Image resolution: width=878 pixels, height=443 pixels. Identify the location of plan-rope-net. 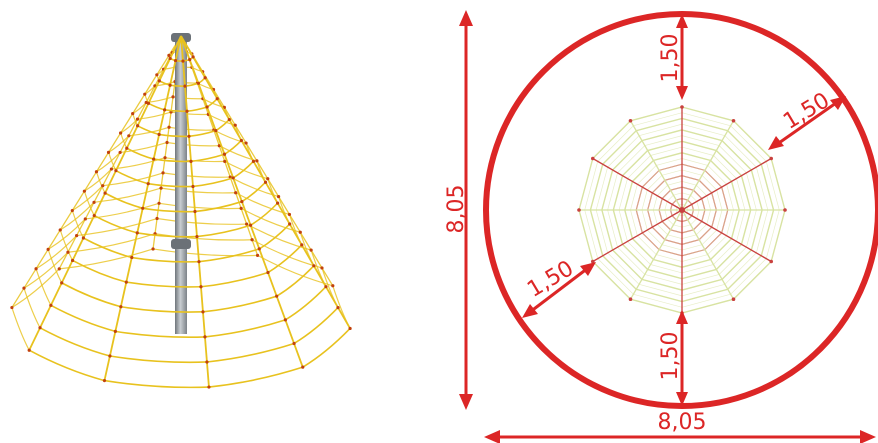
(682, 210).